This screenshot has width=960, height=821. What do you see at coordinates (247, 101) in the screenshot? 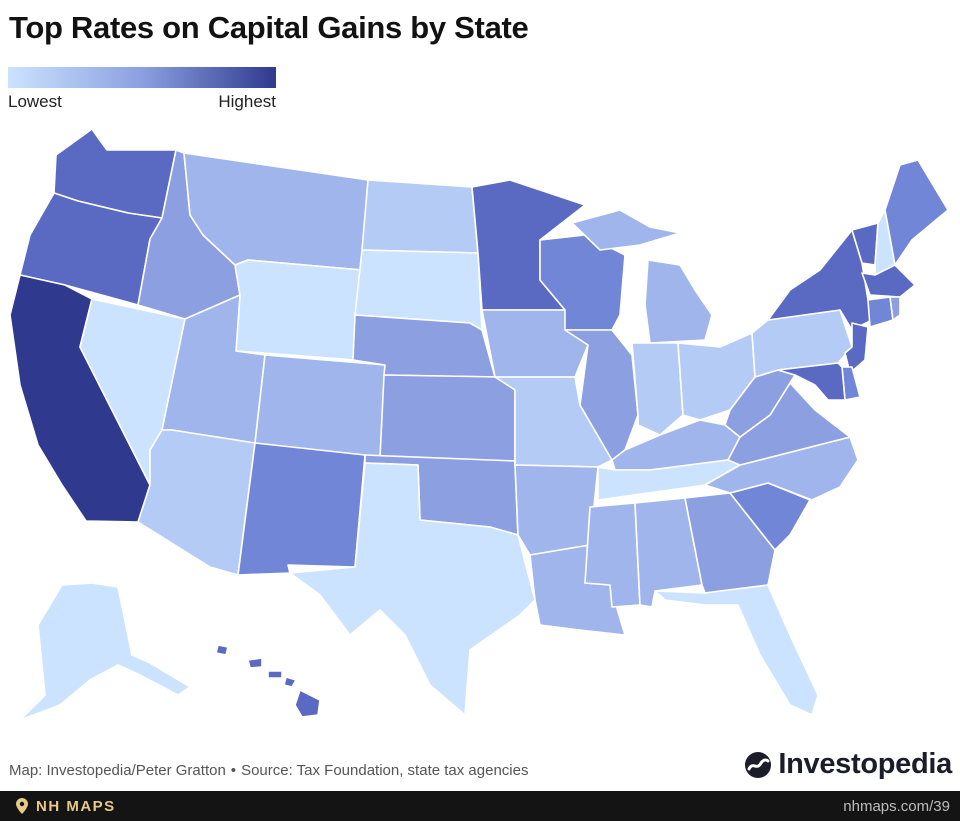
I see `legend-high-label: Highest` at bounding box center [247, 101].